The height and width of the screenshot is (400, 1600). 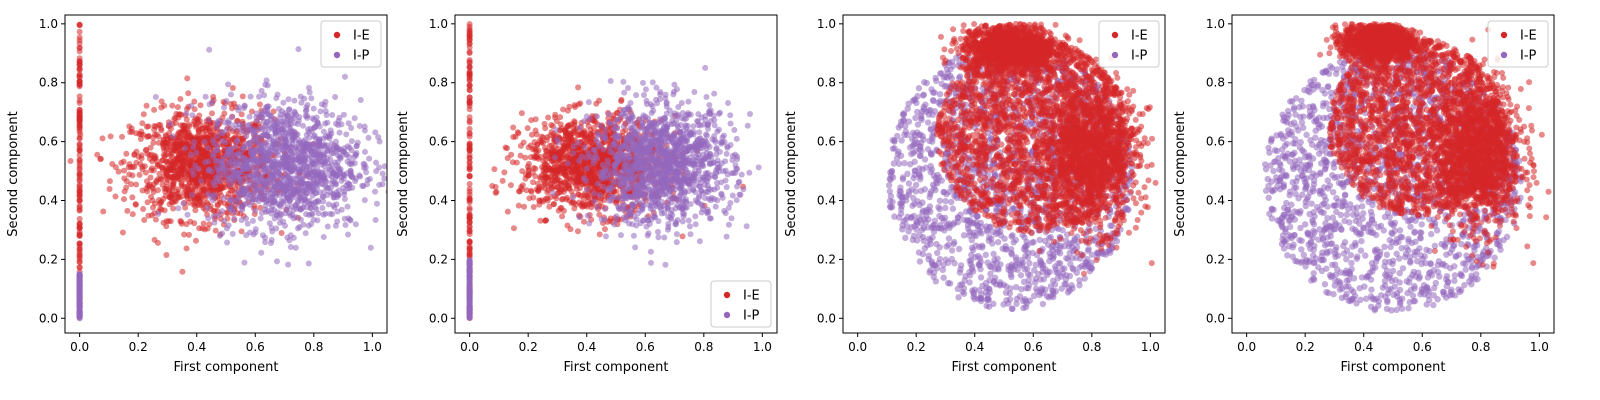 What do you see at coordinates (138, 347) in the screenshot?
I see `x-tick-label: 0.2` at bounding box center [138, 347].